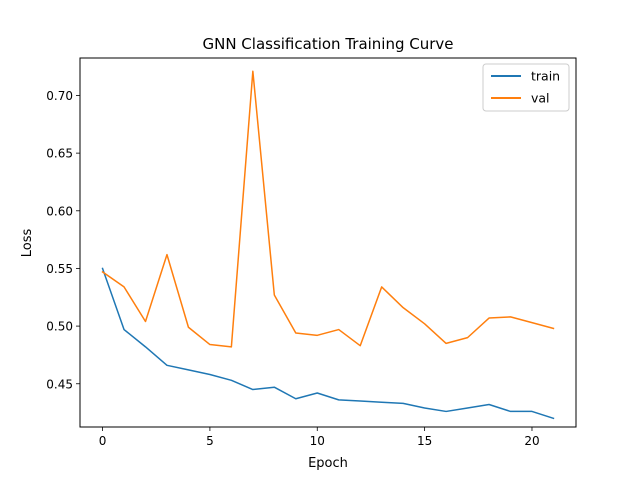 The image size is (640, 480). What do you see at coordinates (59, 384) in the screenshot?
I see `y-tick-label: 0.45` at bounding box center [59, 384].